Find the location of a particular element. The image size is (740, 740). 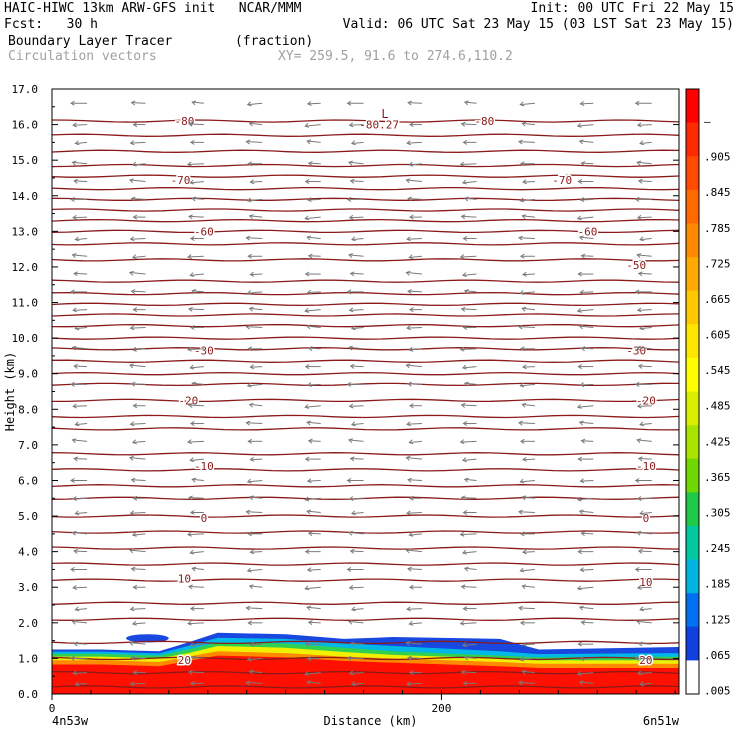

colorbar-label: .665 is located at coordinates (717, 299).